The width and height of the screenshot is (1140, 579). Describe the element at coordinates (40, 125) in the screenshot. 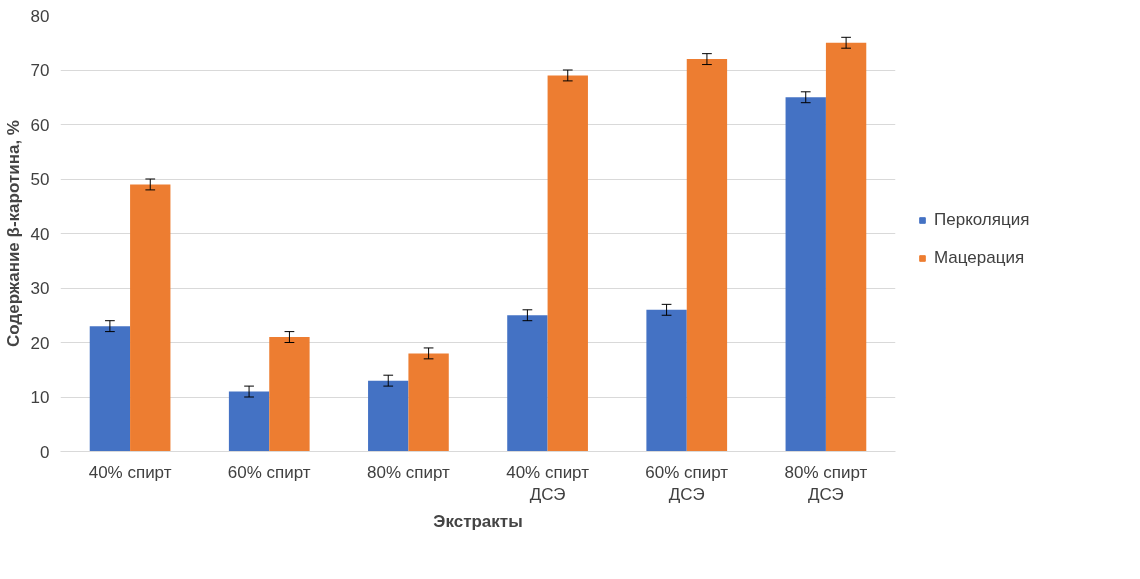

I see `y-tick-label: 60` at that location.